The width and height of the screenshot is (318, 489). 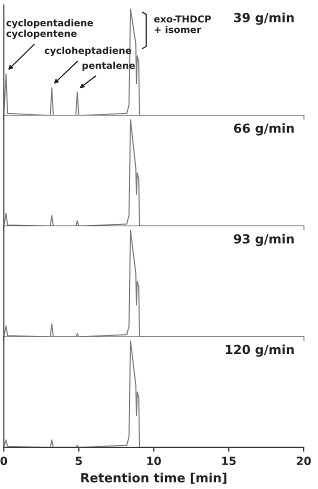 What do you see at coordinates (79, 461) in the screenshot?
I see `x-tick-label: 5` at bounding box center [79, 461].